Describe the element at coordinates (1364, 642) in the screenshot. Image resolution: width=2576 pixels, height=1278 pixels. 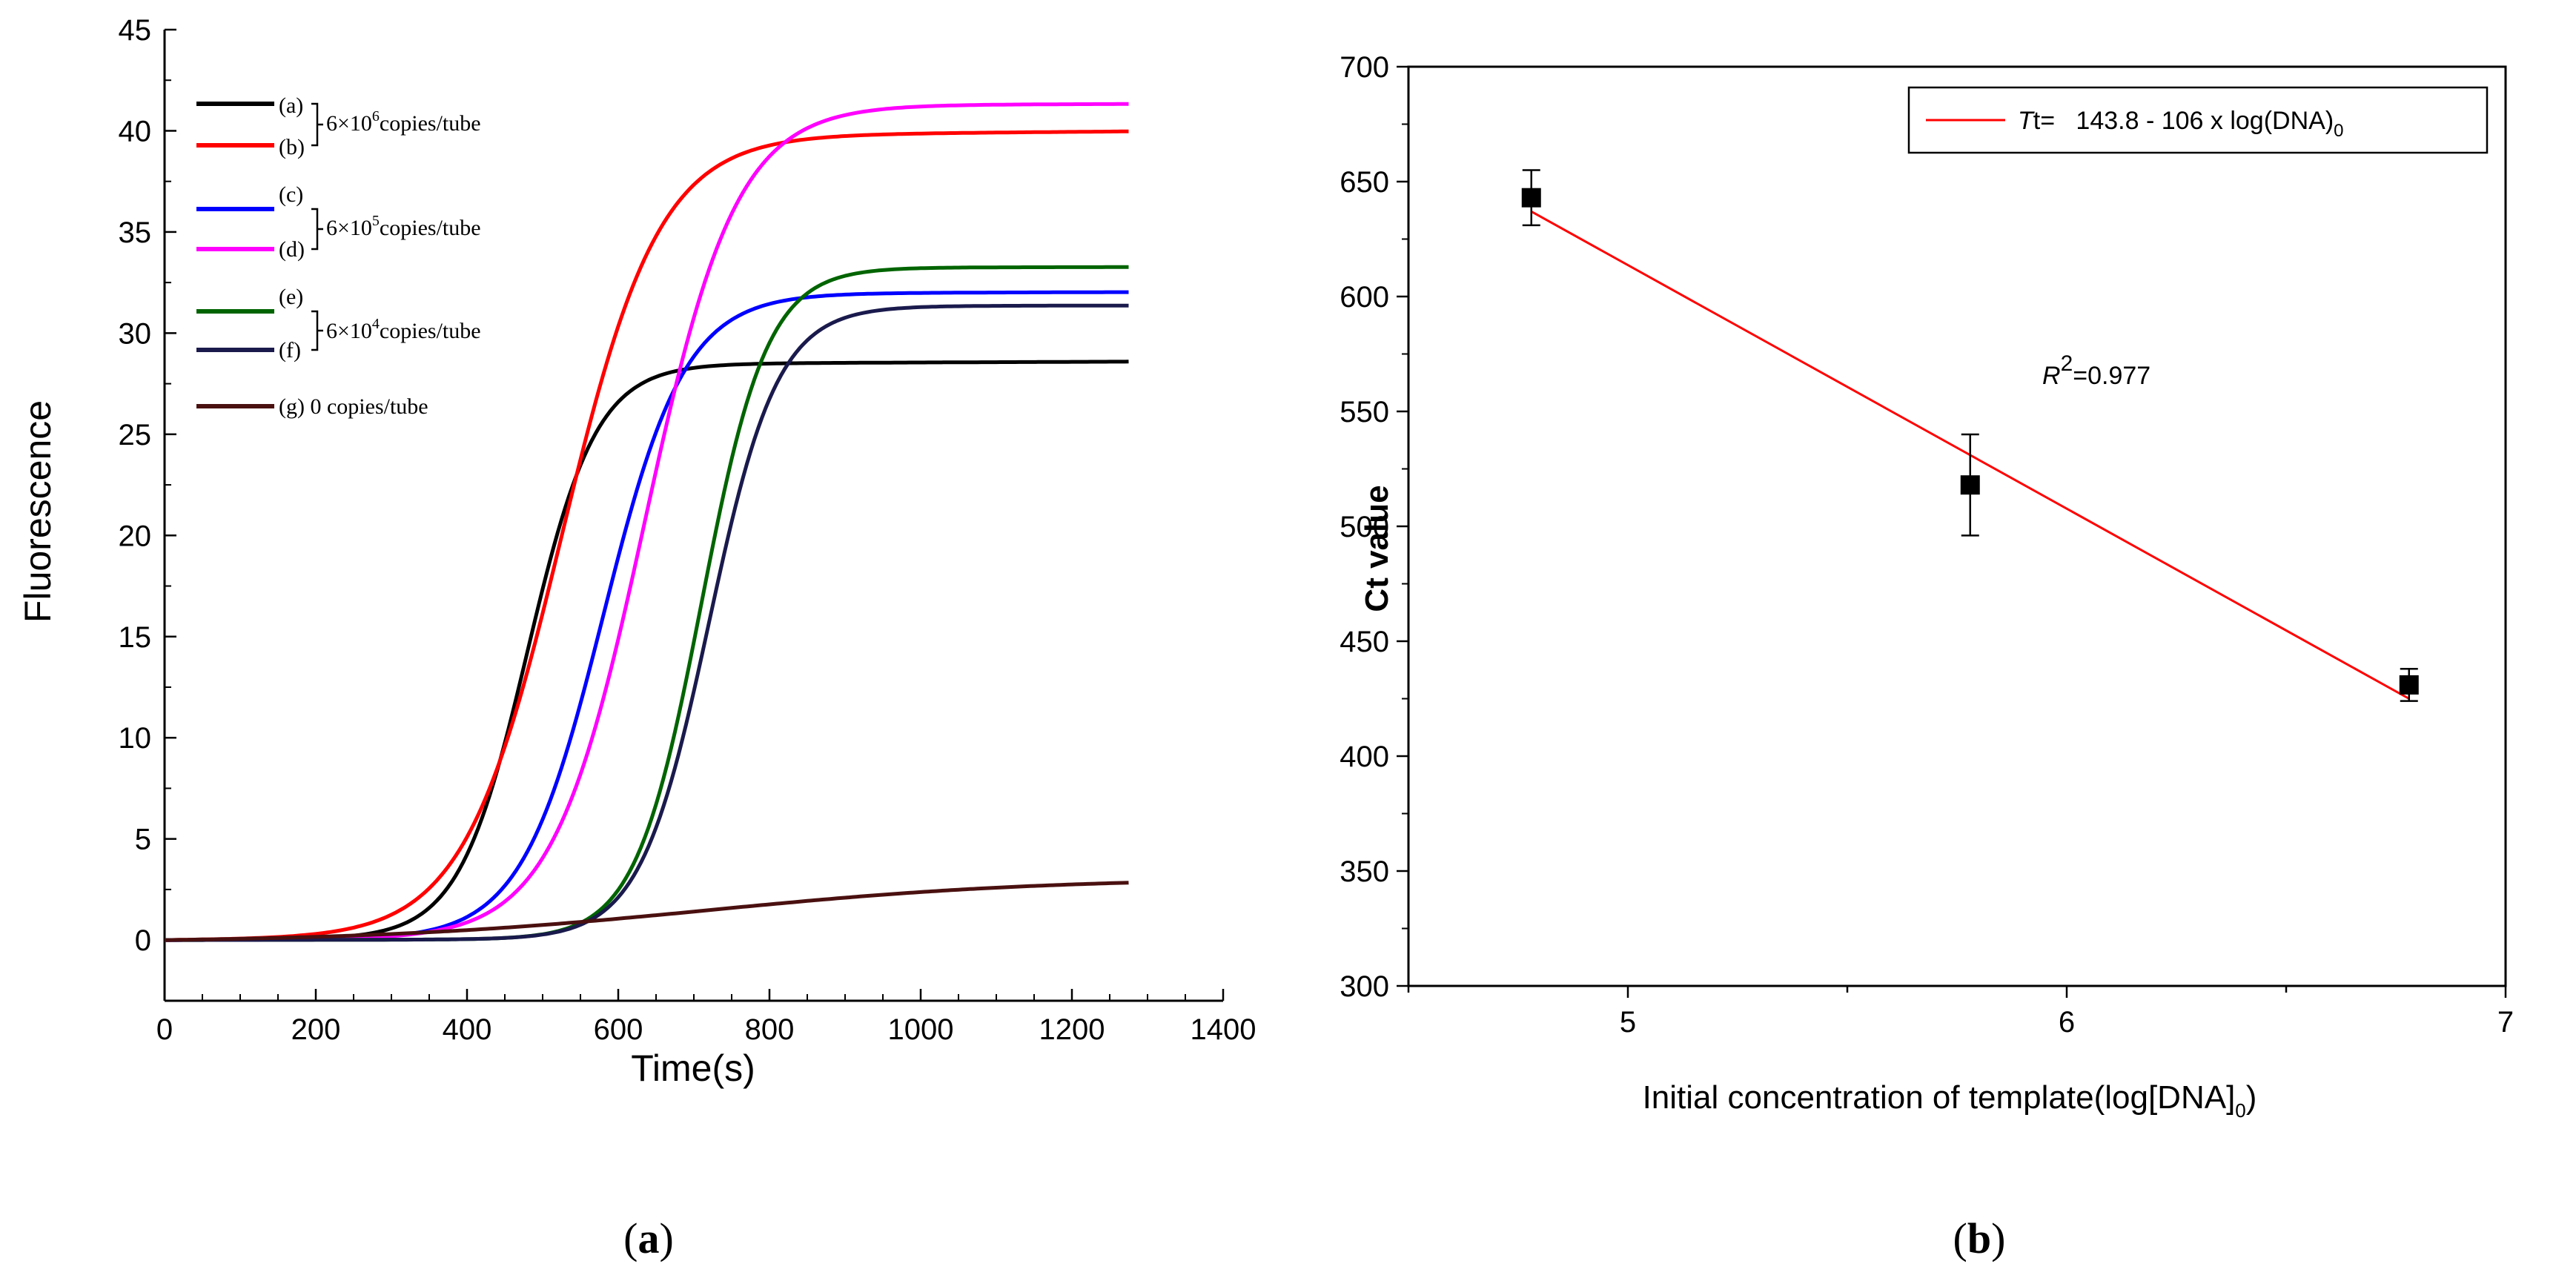
I see `chart-b-y-tick-label: 450` at that location.